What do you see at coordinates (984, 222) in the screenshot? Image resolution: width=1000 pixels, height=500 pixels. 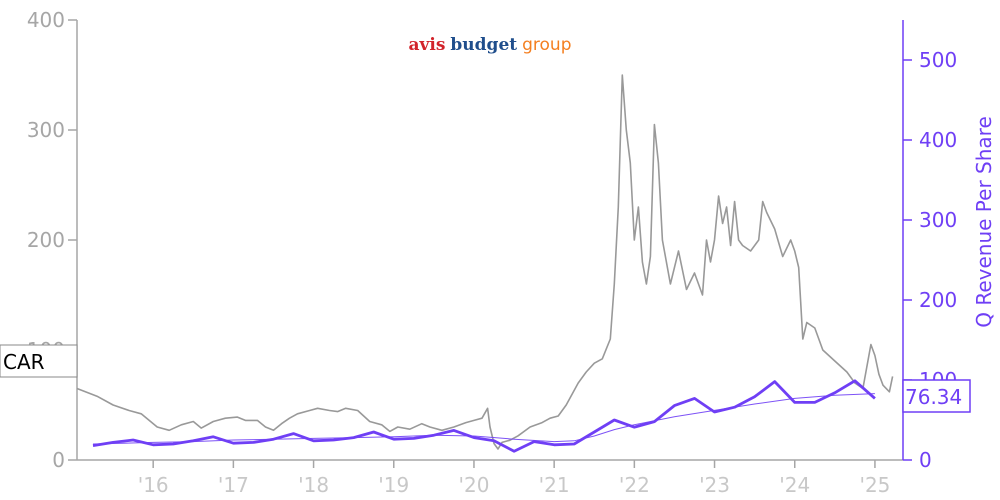 I see `right-axis-label: Q Revenue Per Share` at bounding box center [984, 222].